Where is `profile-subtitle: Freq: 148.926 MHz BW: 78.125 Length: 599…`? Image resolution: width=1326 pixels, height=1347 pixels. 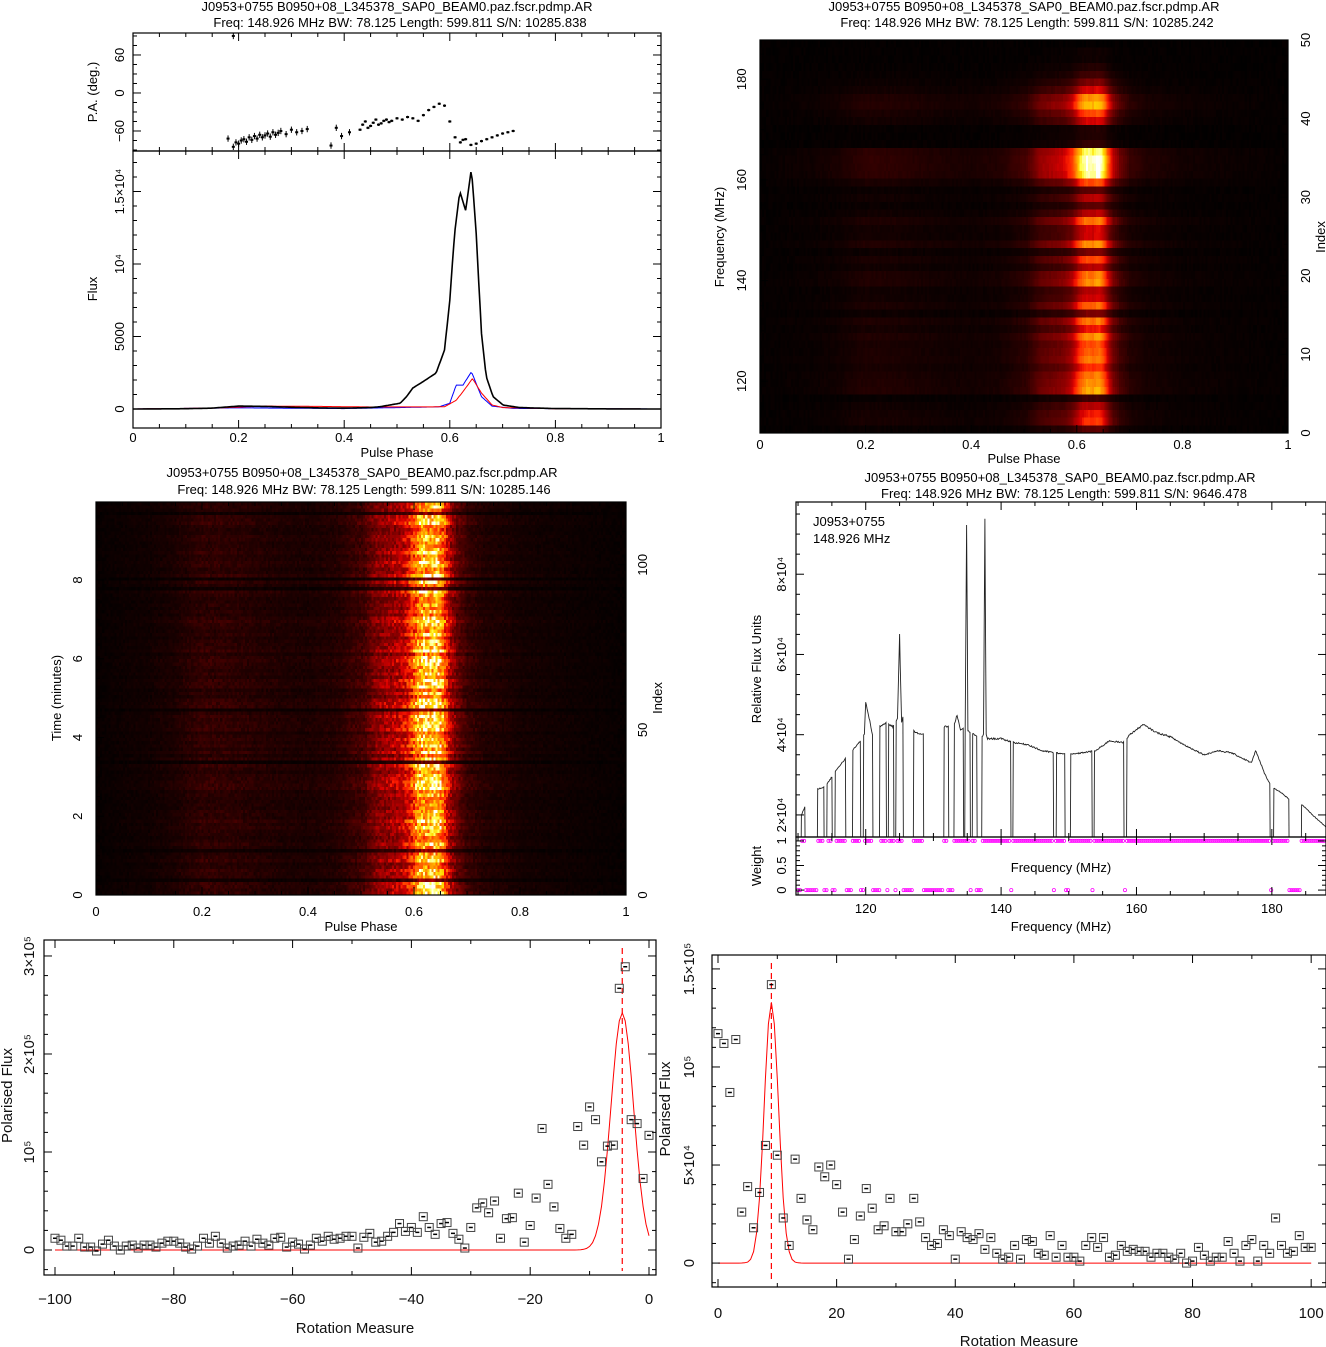 profile-subtitle: Freq: 148.926 MHz BW: 78.125 Length: 599… is located at coordinates (399, 22).